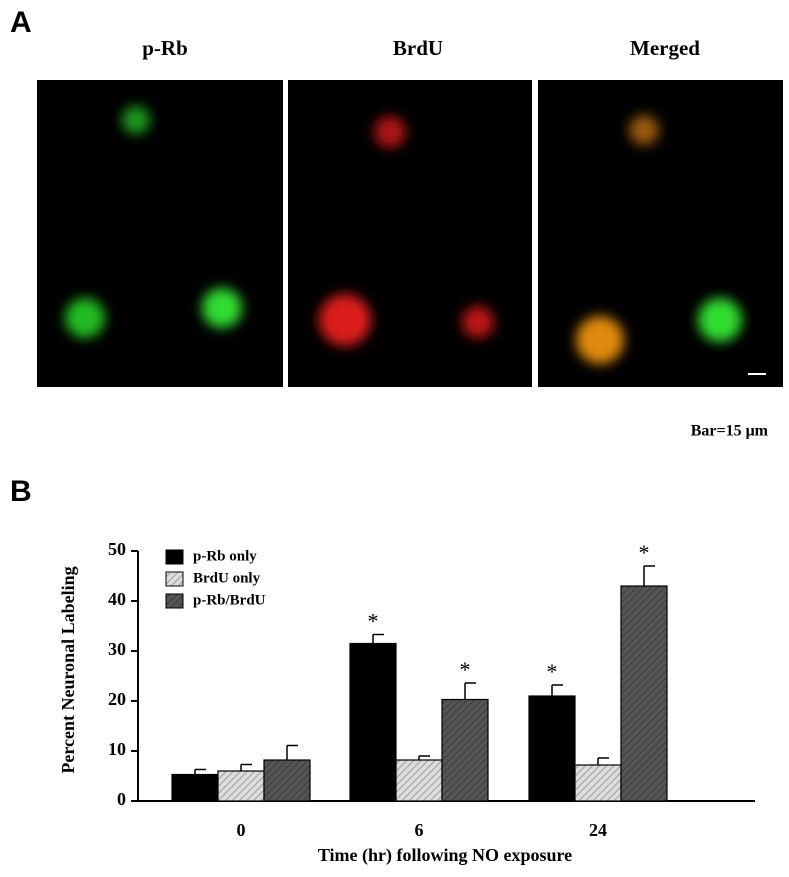 The width and height of the screenshot is (789, 877). What do you see at coordinates (117, 649) in the screenshot?
I see `y-tick-label: 30` at bounding box center [117, 649].